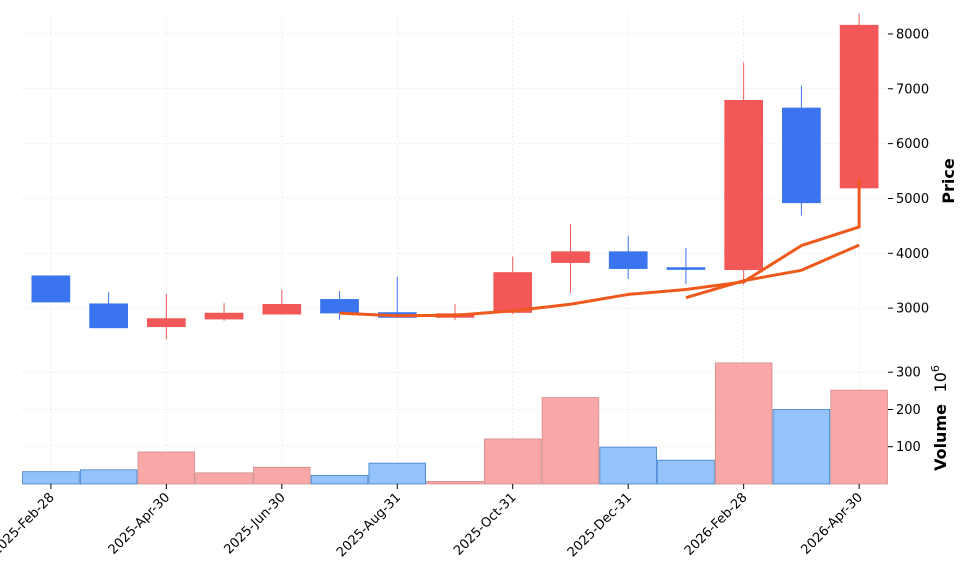 The width and height of the screenshot is (967, 577). I want to click on volume-tick-label: 300, so click(908, 373).